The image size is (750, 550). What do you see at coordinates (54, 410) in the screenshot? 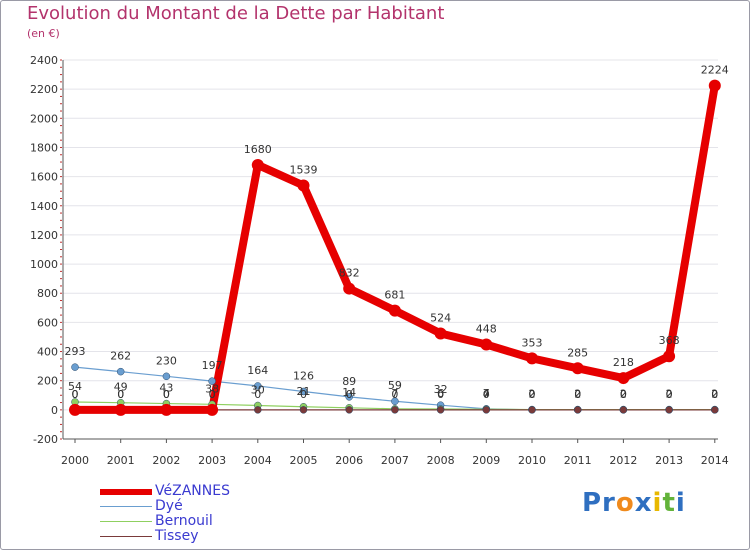
I see `y-tick-label: 0` at bounding box center [54, 410].